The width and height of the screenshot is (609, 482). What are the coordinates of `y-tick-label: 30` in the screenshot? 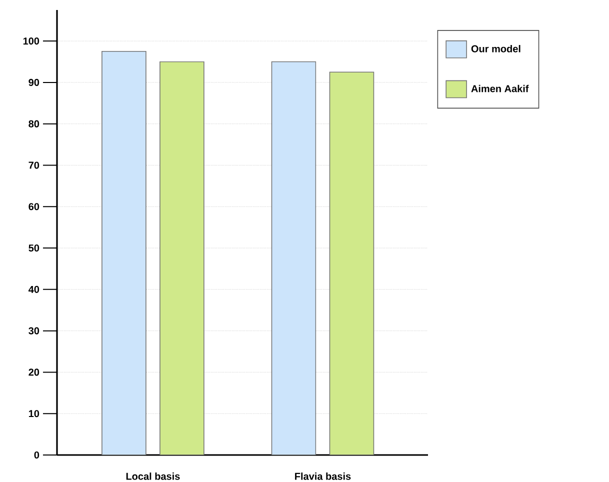 It's located at (34, 330).